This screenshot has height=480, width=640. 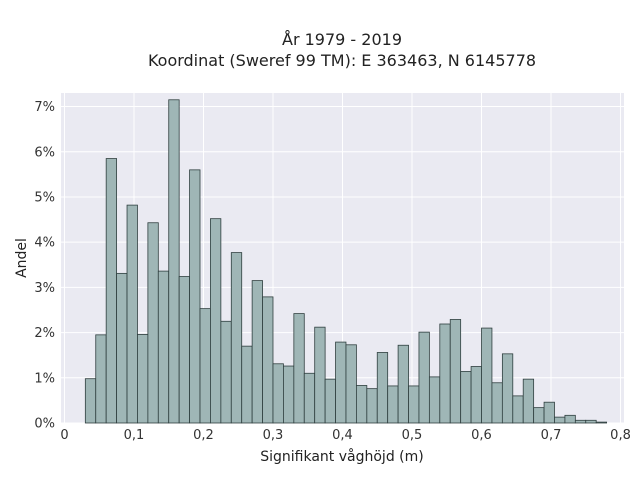 I want to click on y-tick-label: 1%, so click(x=44, y=378).